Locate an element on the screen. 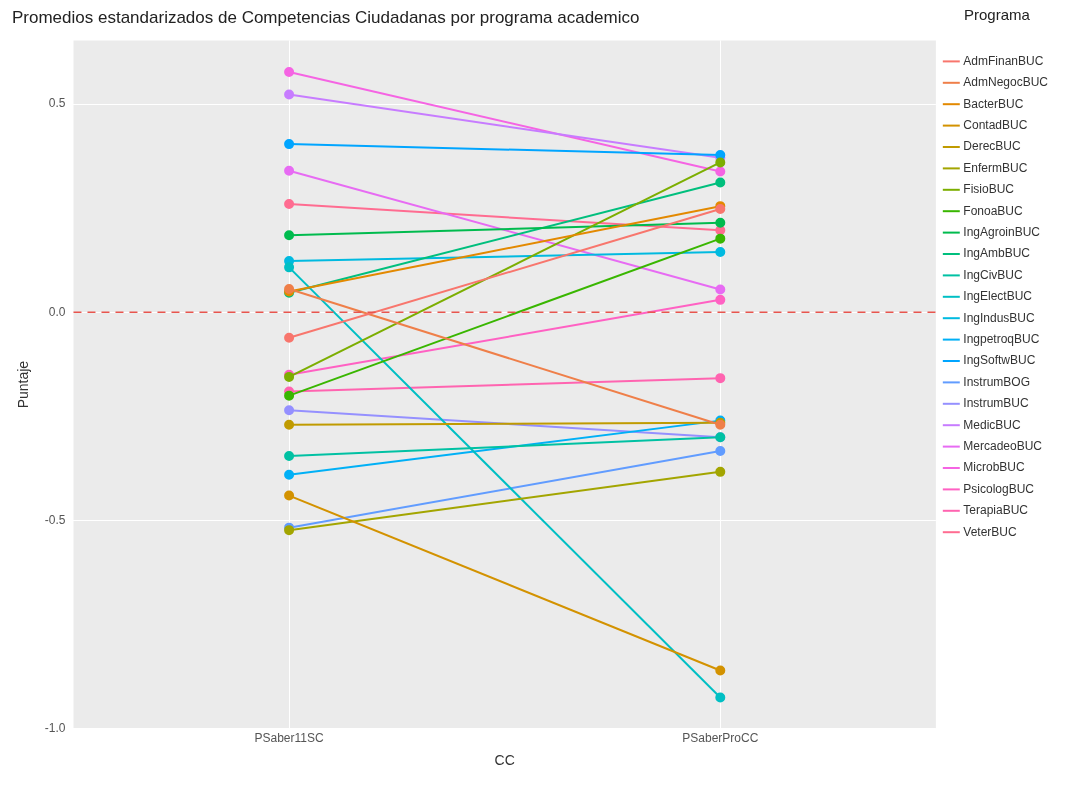  legend-label: AdmFinanBUC is located at coordinates (1003, 60).